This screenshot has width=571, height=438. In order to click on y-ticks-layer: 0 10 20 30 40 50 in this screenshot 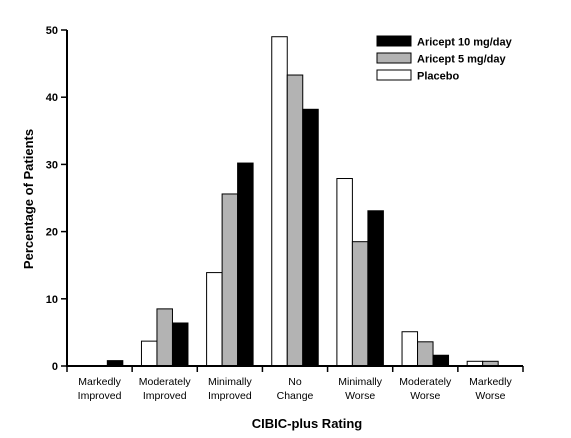, I will do `click(56, 199)`.